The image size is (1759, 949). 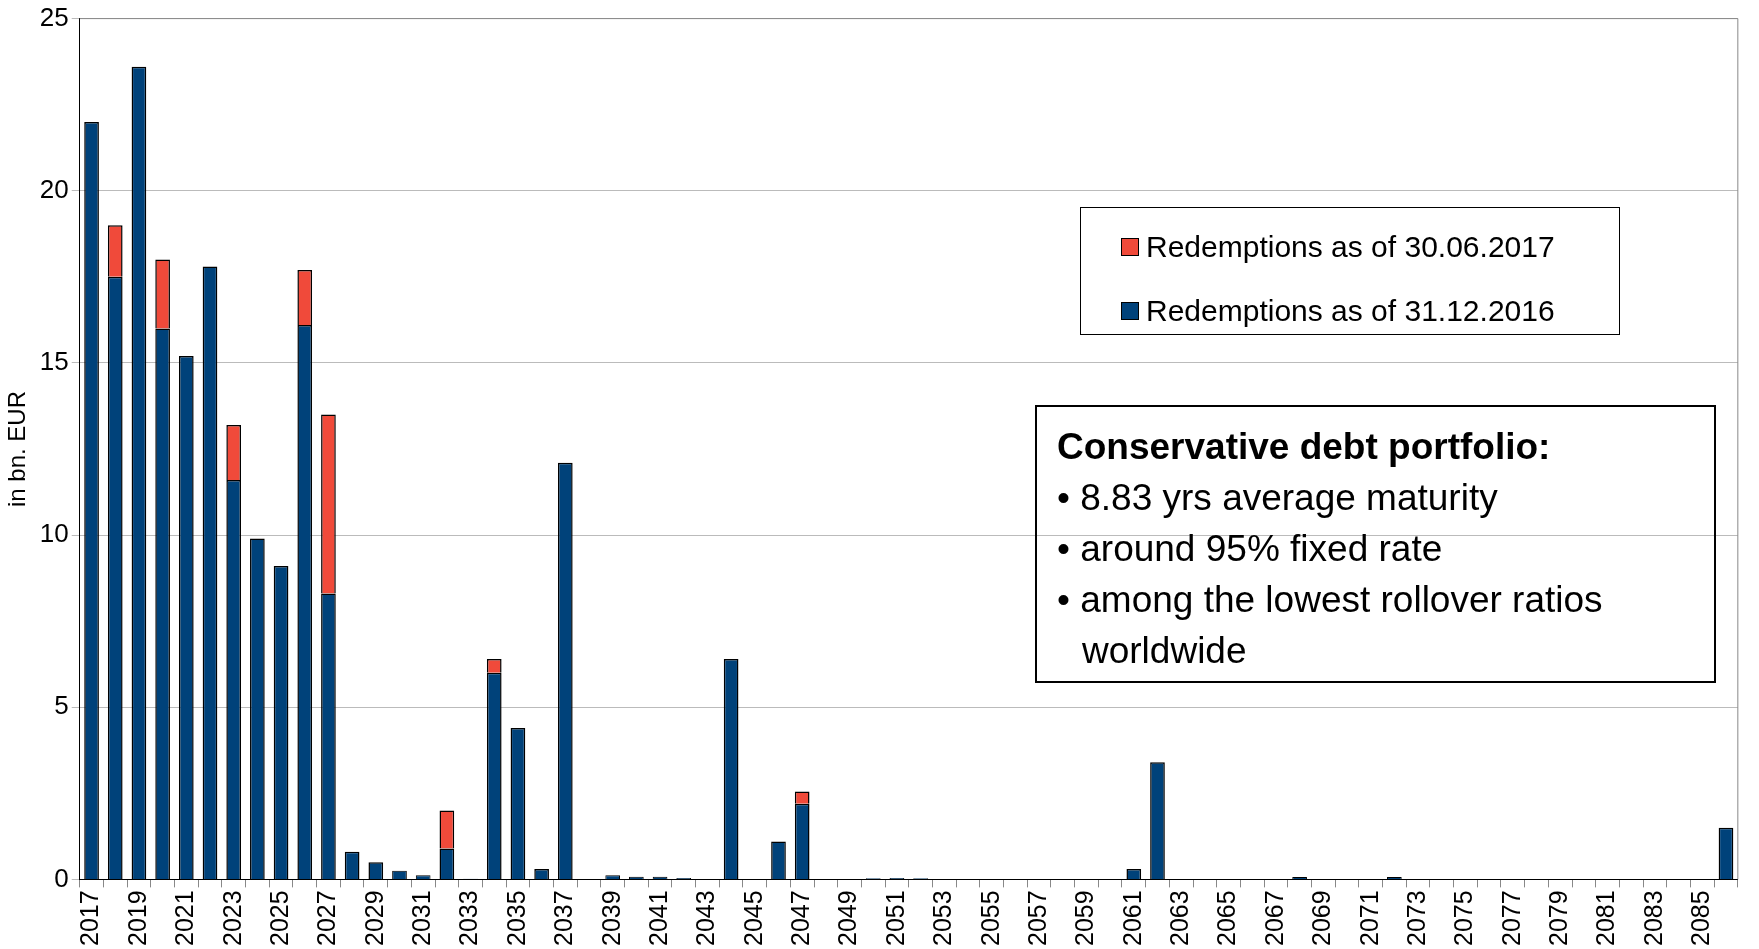 I want to click on x-tick-label: 2077, so click(x=1510, y=918).